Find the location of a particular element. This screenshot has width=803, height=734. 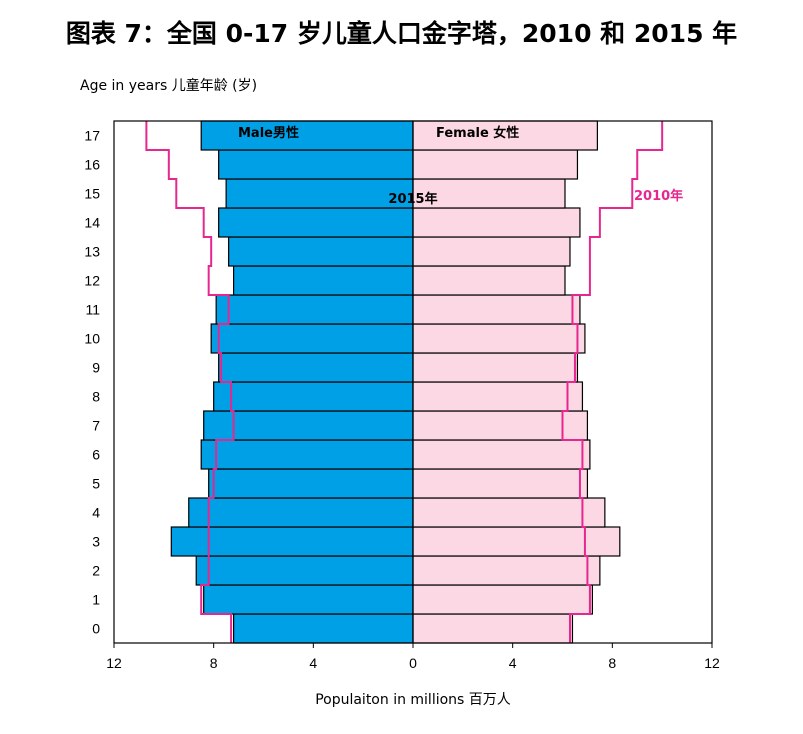

y-tick-label: 1 is located at coordinates (96, 600).